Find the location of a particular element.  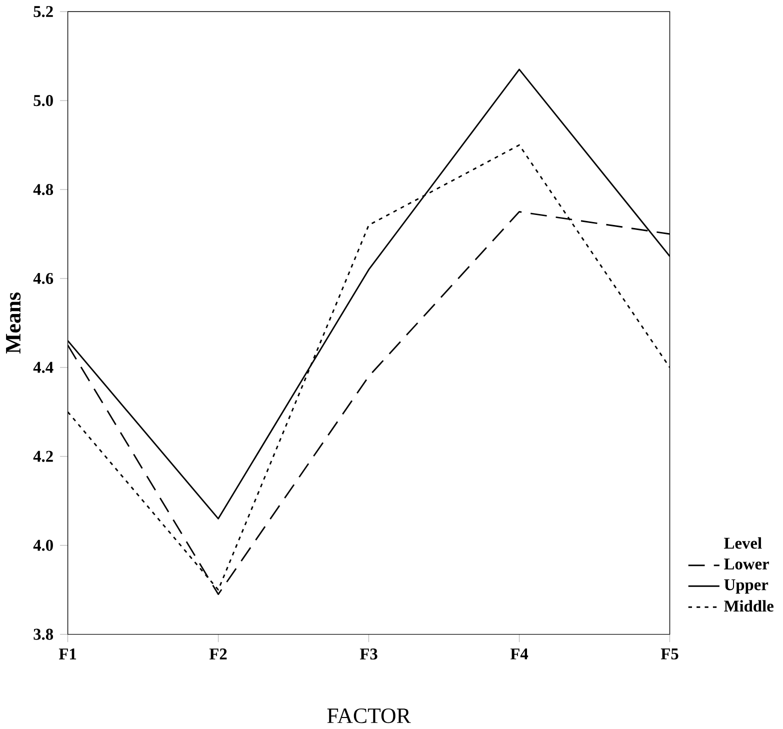

legend-label: Lower is located at coordinates (746, 564).